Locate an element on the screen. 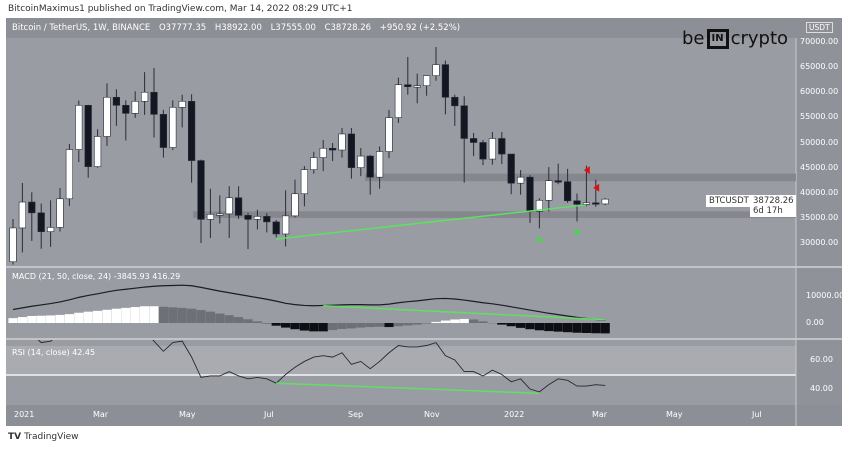 This screenshot has width=850, height=450. rsi-legend: RSI (14, close) 42.45 is located at coordinates (54, 352).